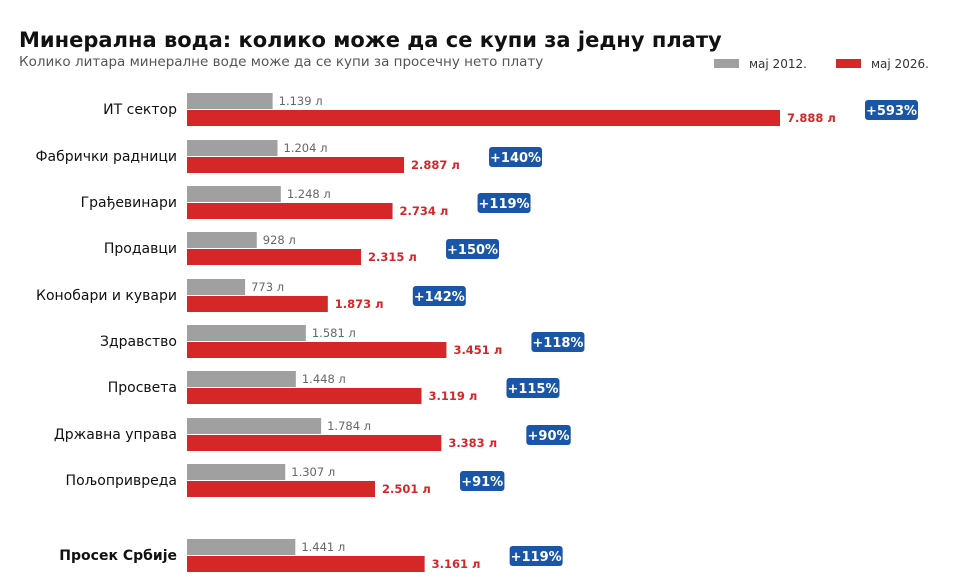 The image size is (958, 581). What do you see at coordinates (811, 118) in the screenshot?
I see `bar-2026-value-label: 7.888 л` at bounding box center [811, 118].